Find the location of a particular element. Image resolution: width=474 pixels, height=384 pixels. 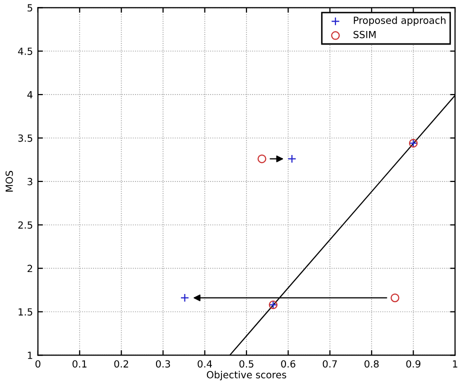

x-tick-label: 0.2 is located at coordinates (121, 364).